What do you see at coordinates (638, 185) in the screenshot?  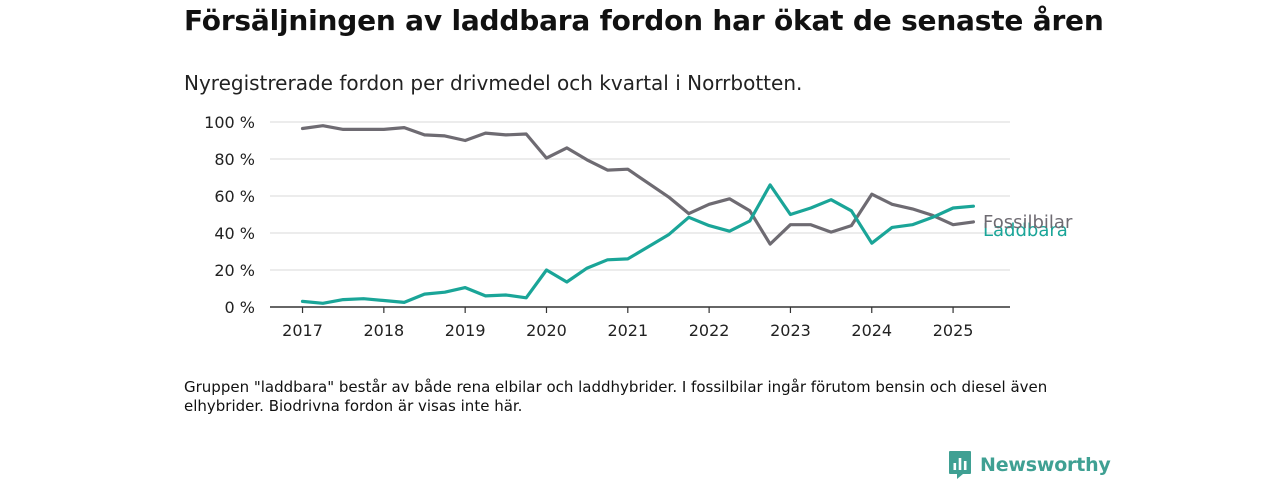 I see `series-line-fossilbilar` at bounding box center [638, 185].